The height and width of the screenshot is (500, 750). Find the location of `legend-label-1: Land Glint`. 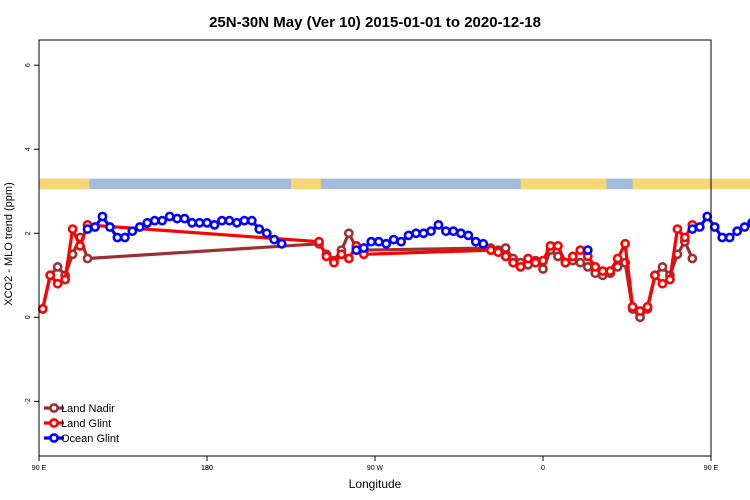

legend-label-1: Land Glint is located at coordinates (86, 424).